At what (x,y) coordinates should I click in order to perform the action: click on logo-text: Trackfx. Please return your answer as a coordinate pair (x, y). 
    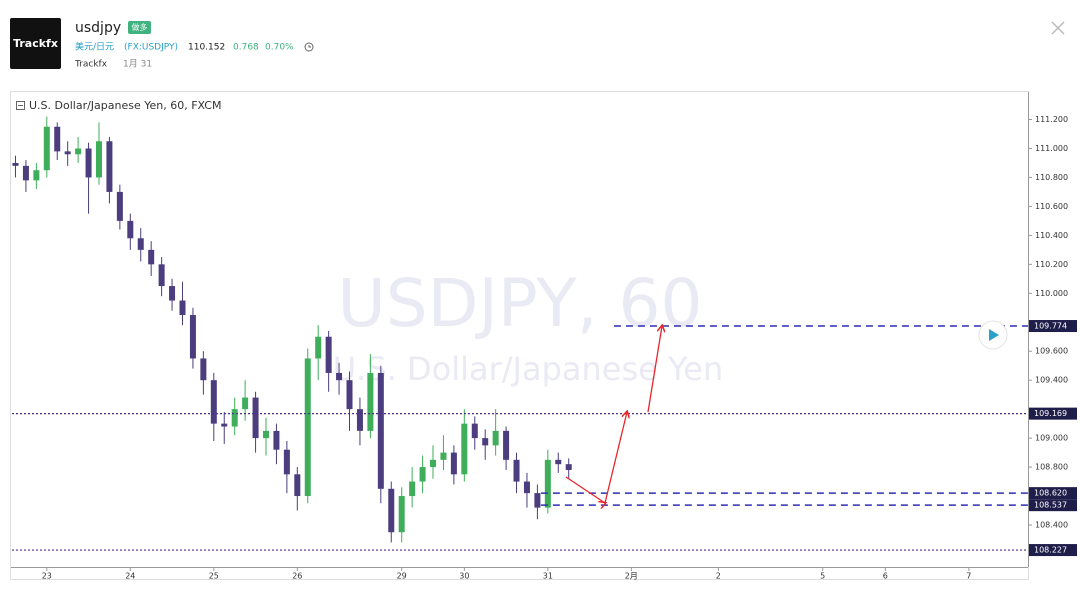
    Looking at the image, I should click on (35, 43).